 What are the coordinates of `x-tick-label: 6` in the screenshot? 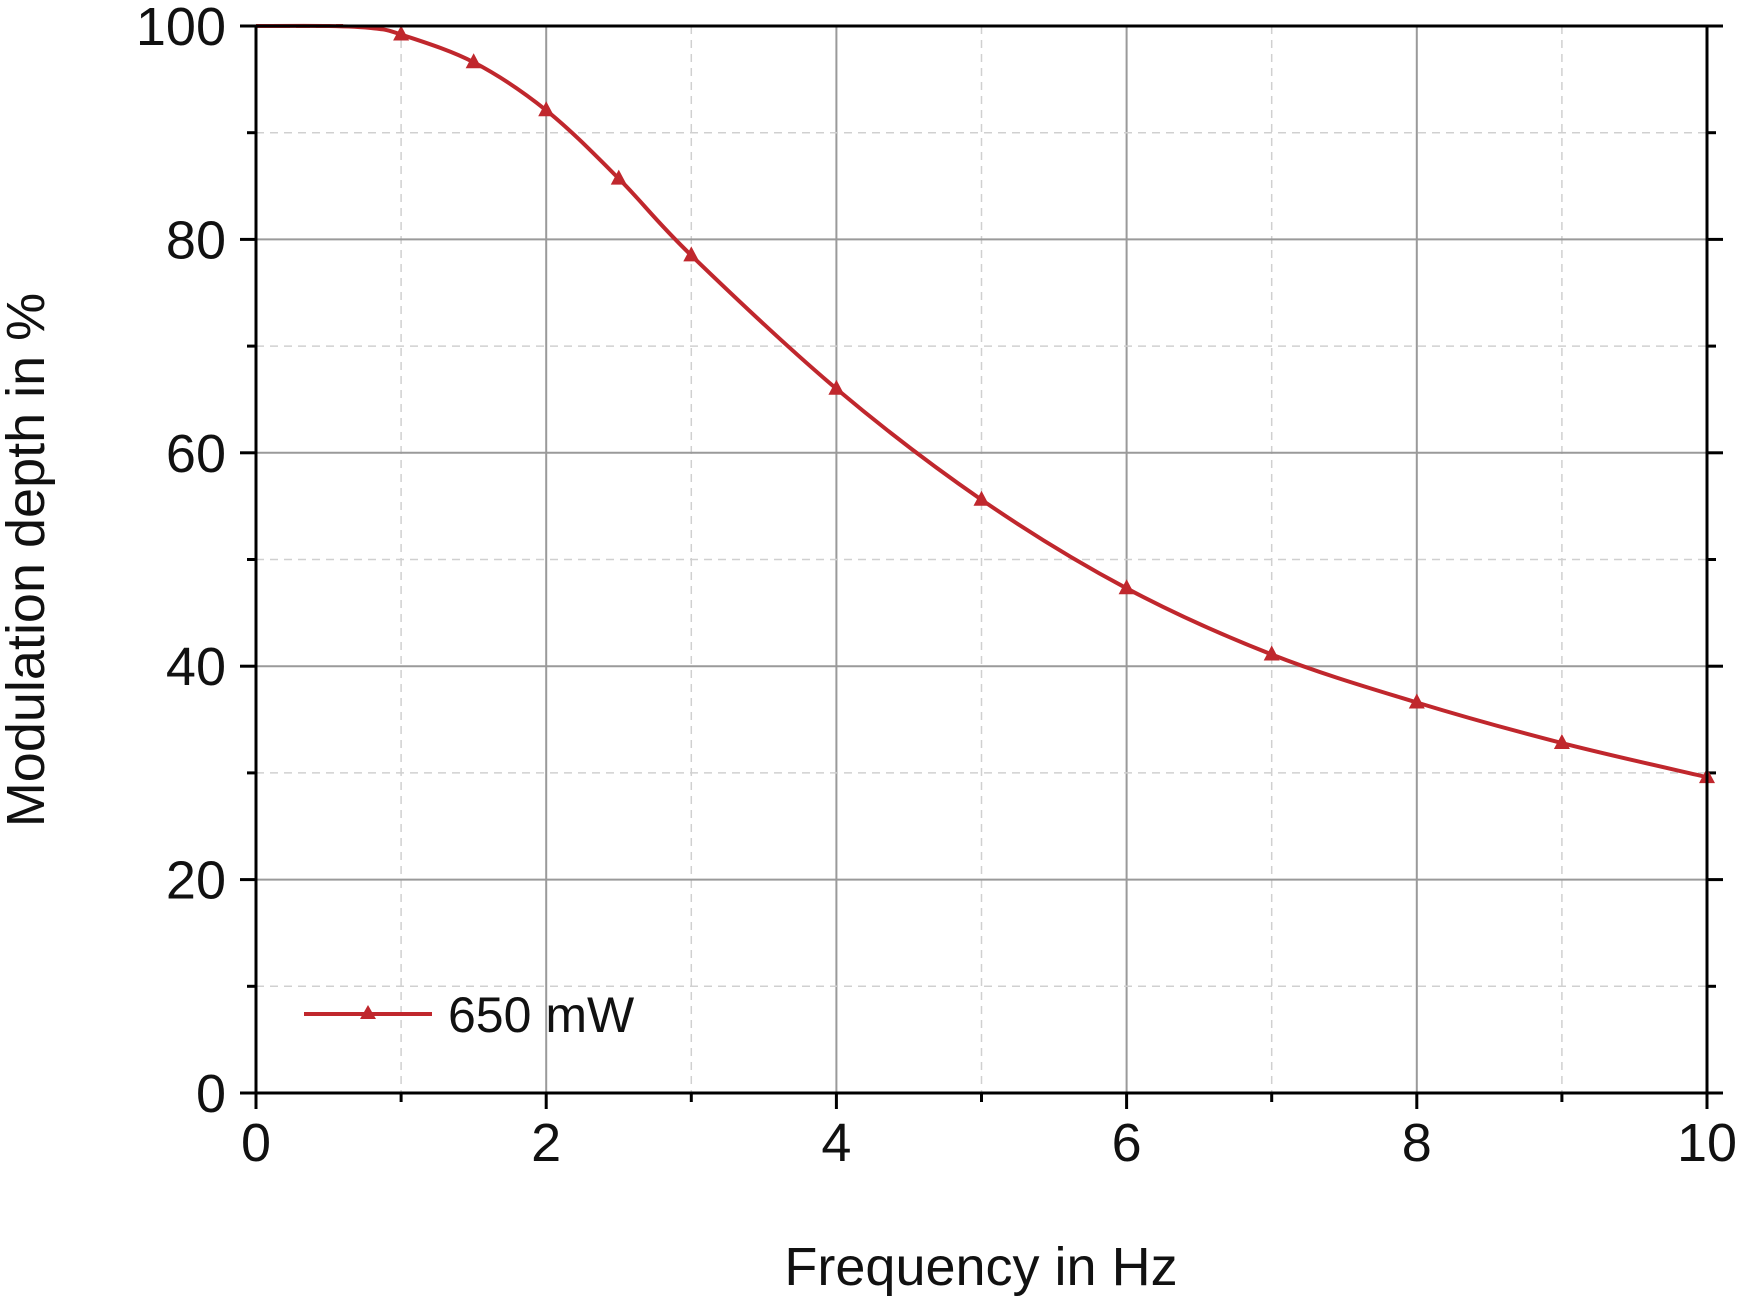 It's located at (1127, 1143).